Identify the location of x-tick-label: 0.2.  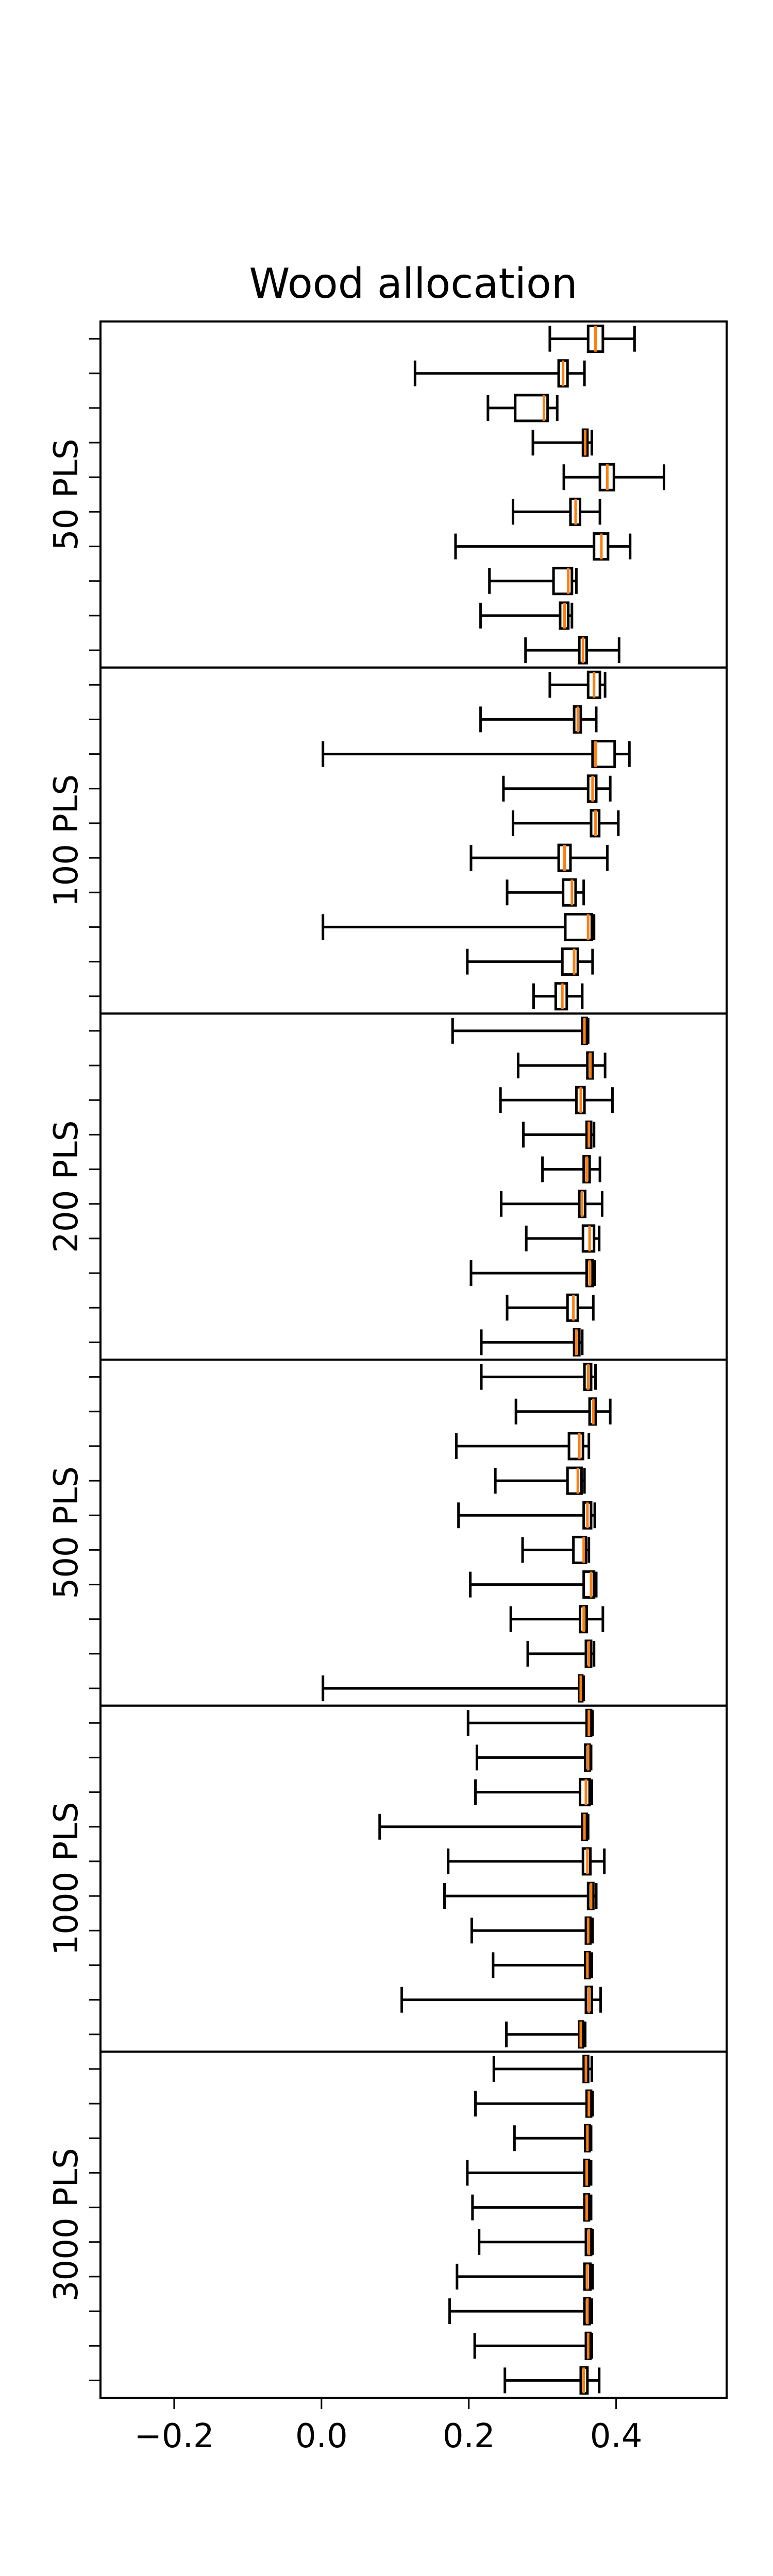
(469, 2436).